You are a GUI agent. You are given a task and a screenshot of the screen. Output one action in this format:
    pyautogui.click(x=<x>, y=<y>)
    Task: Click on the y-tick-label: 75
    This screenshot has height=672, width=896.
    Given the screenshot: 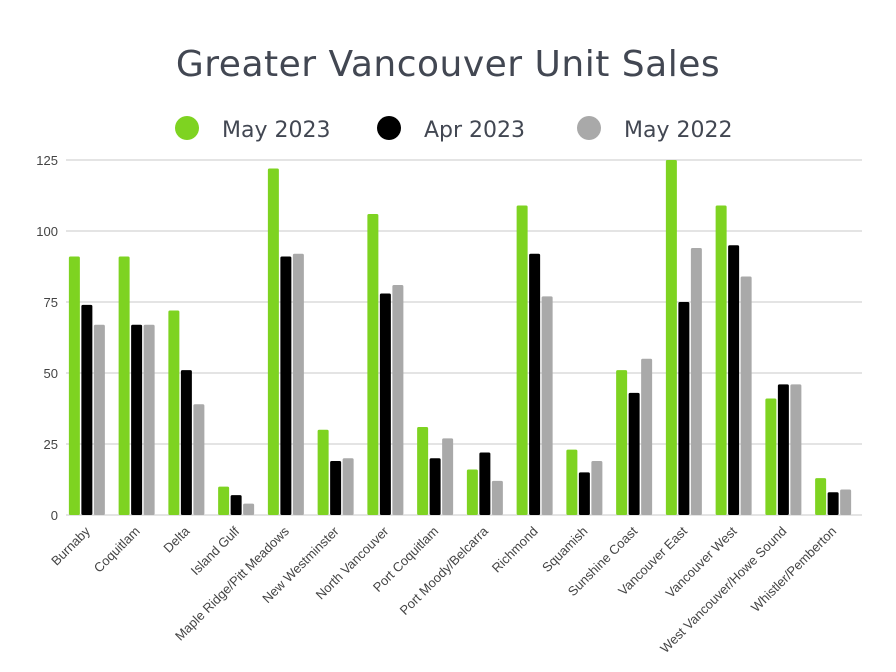 What is the action you would take?
    pyautogui.click(x=51, y=302)
    